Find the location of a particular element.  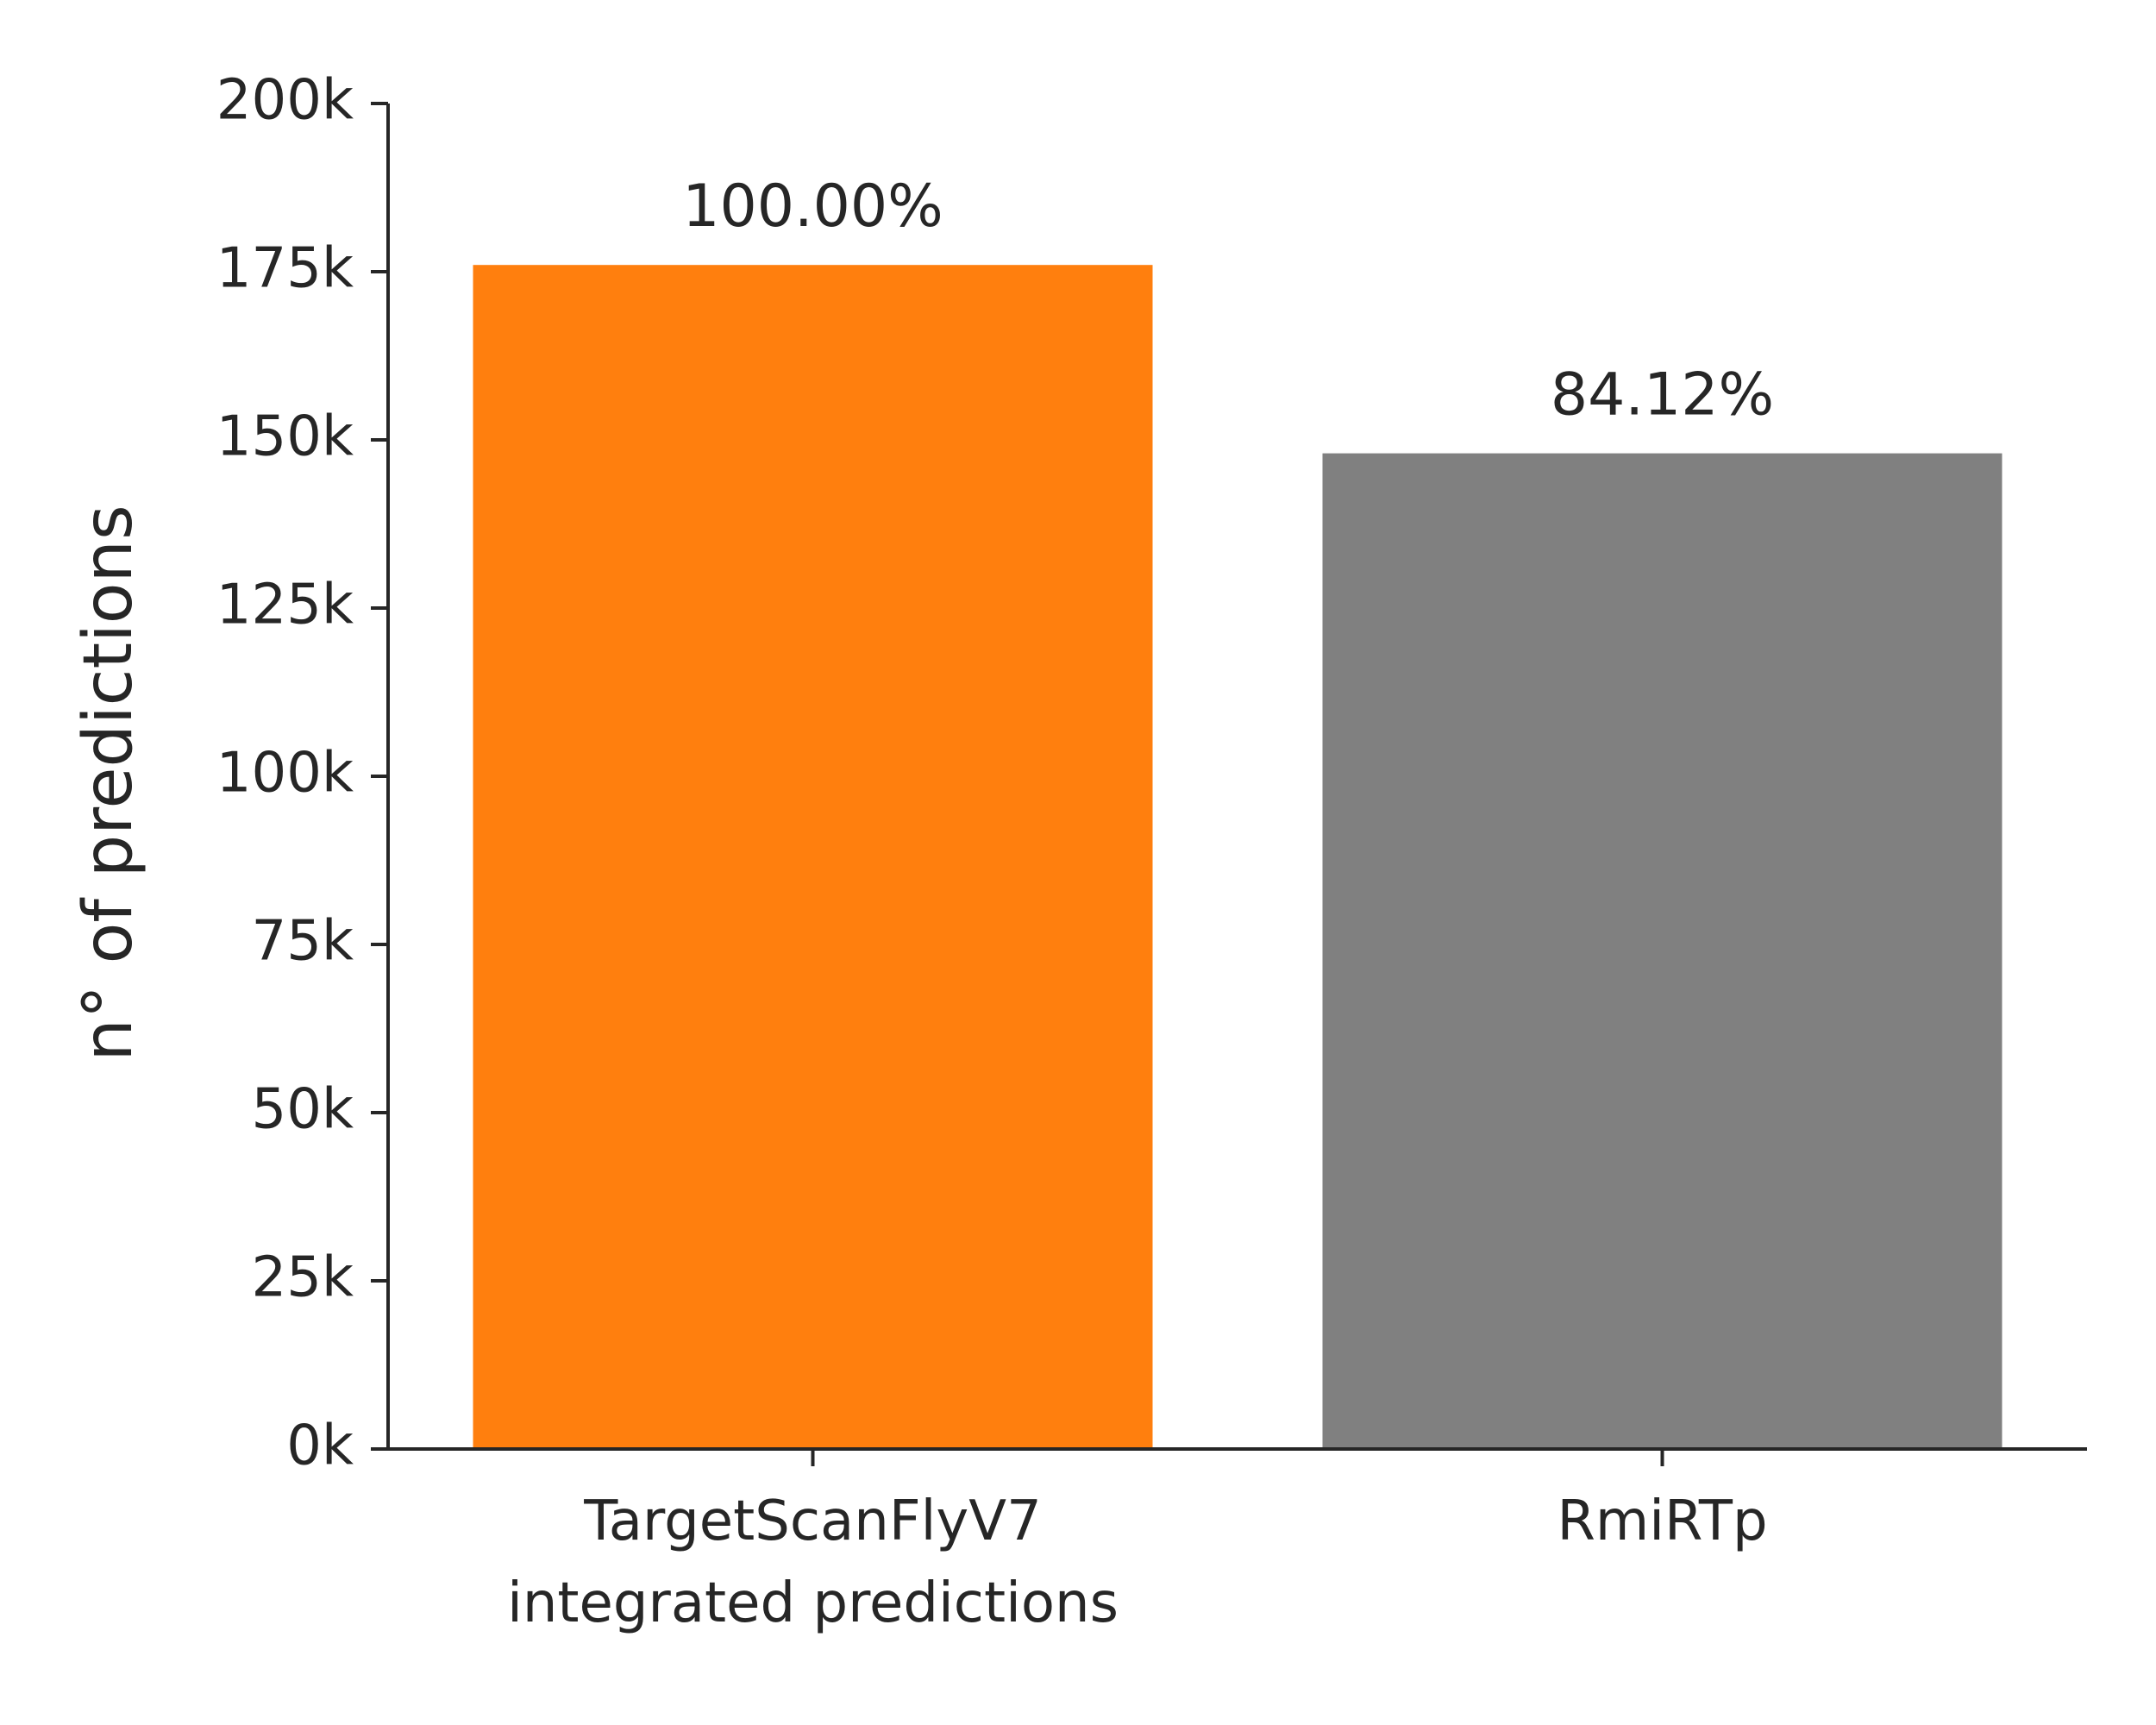

y-tick-label: 200k is located at coordinates (285, 101).